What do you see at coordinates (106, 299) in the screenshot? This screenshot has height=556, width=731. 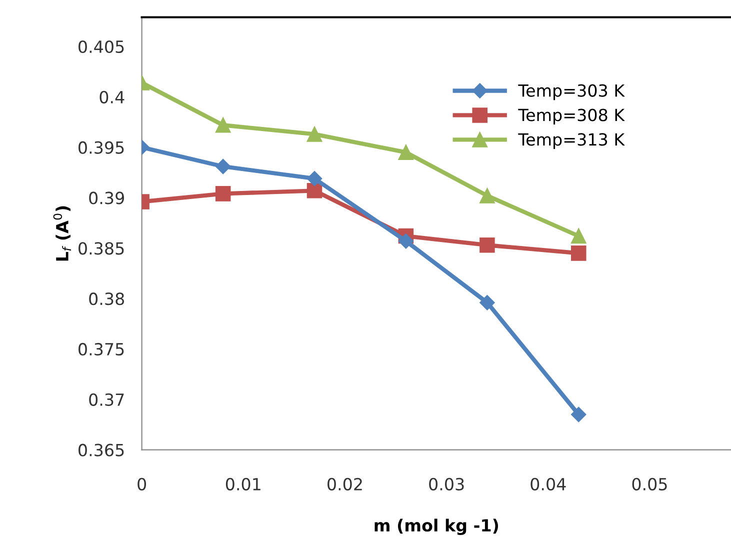 I see `y-tick-label: 0.38` at bounding box center [106, 299].